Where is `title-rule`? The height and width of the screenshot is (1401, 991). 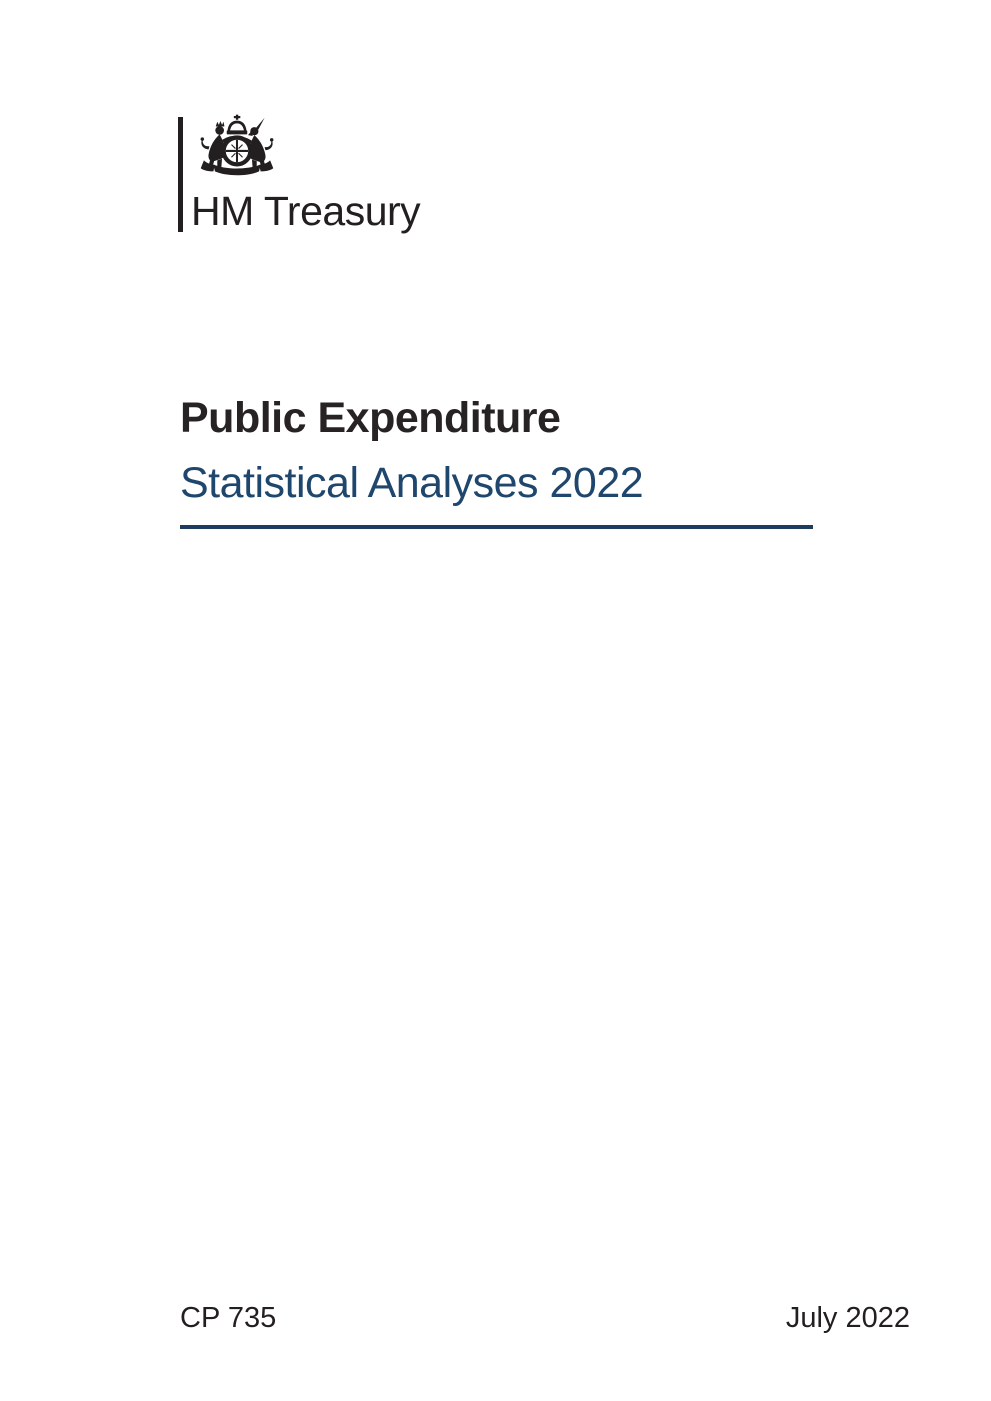 title-rule is located at coordinates (496, 526).